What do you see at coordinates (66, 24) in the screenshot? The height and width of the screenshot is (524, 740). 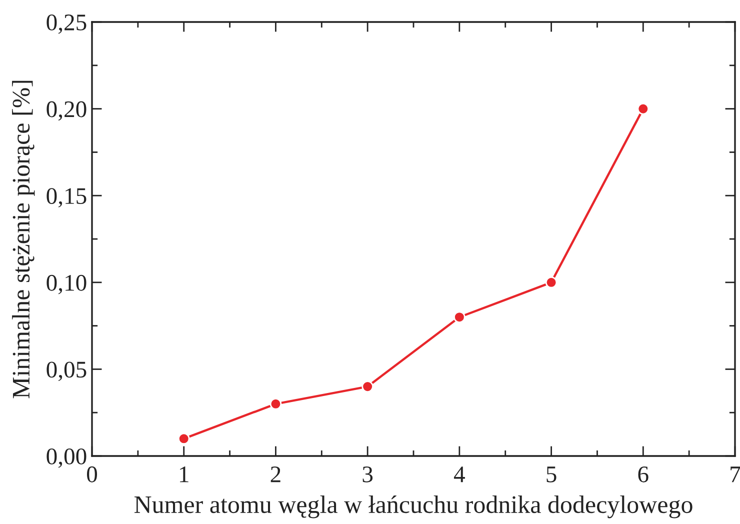 I see `y-tick-label: 0,25` at bounding box center [66, 24].